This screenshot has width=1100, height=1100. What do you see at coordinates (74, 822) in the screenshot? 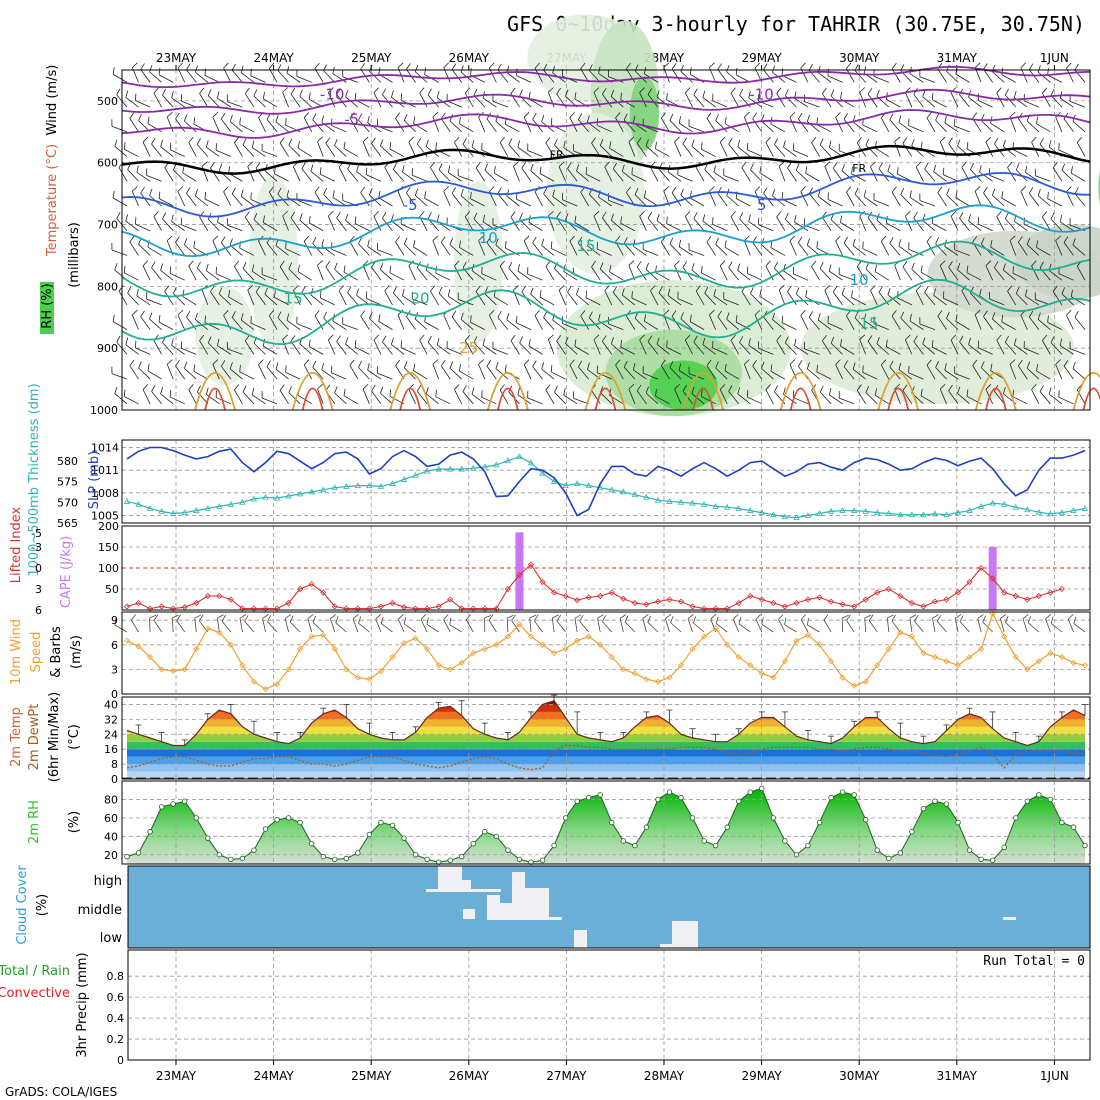
I see `rh-units-label: (%)` at bounding box center [74, 822].